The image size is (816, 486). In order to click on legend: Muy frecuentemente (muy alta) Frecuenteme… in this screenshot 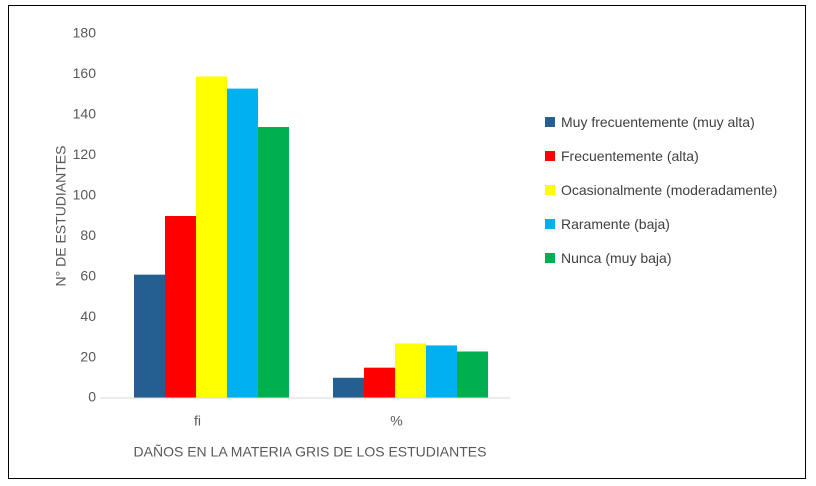, I will do `click(665, 190)`.